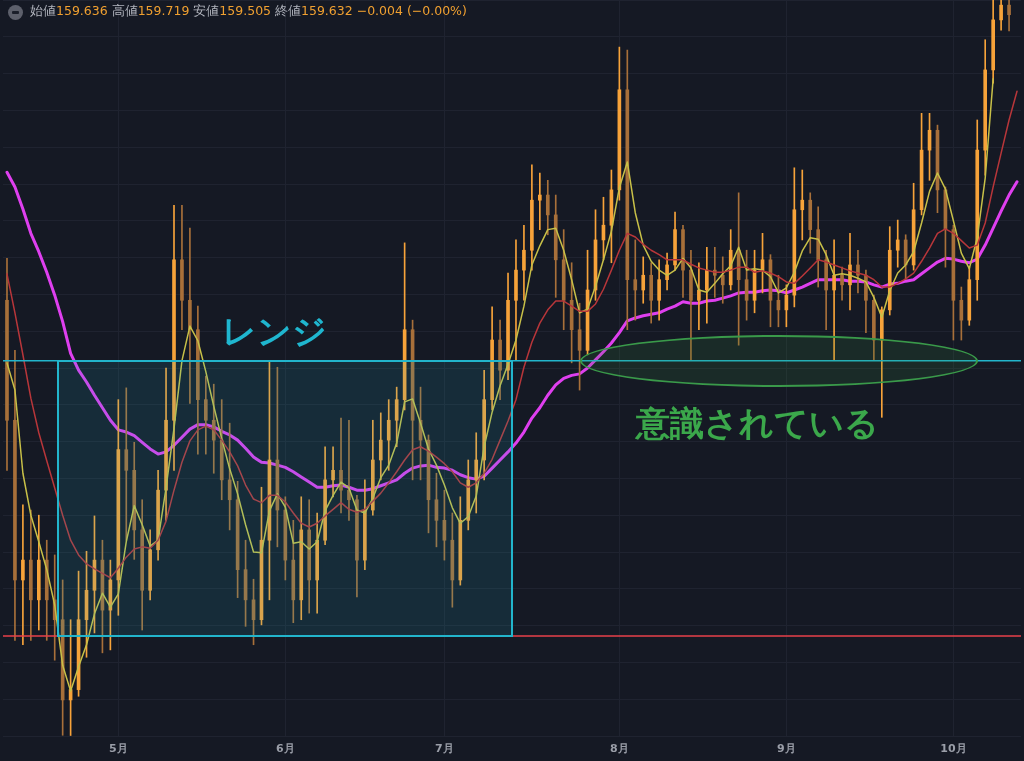  What do you see at coordinates (953, 749) in the screenshot?
I see `x-tick-label: 10月` at bounding box center [953, 749].